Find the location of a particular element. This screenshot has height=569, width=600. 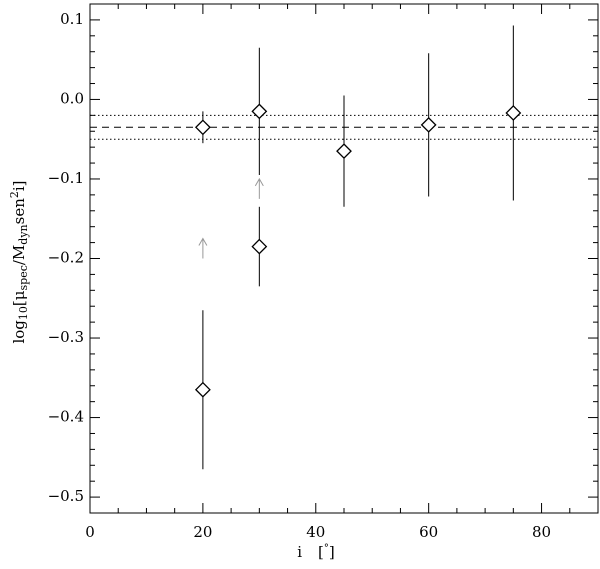

y-tick-label: −0.3 is located at coordinates (66, 337).